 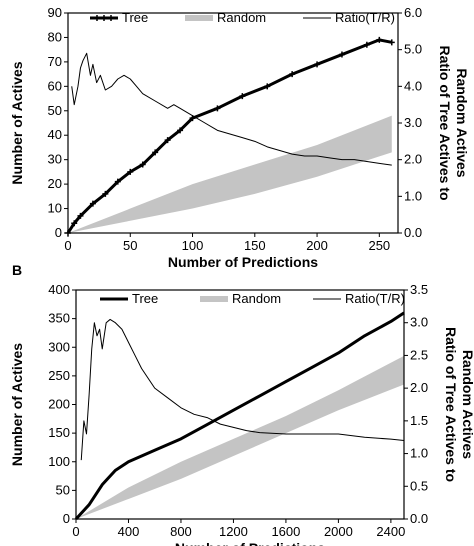 I want to click on y-tick-label: 20, so click(x=55, y=183).